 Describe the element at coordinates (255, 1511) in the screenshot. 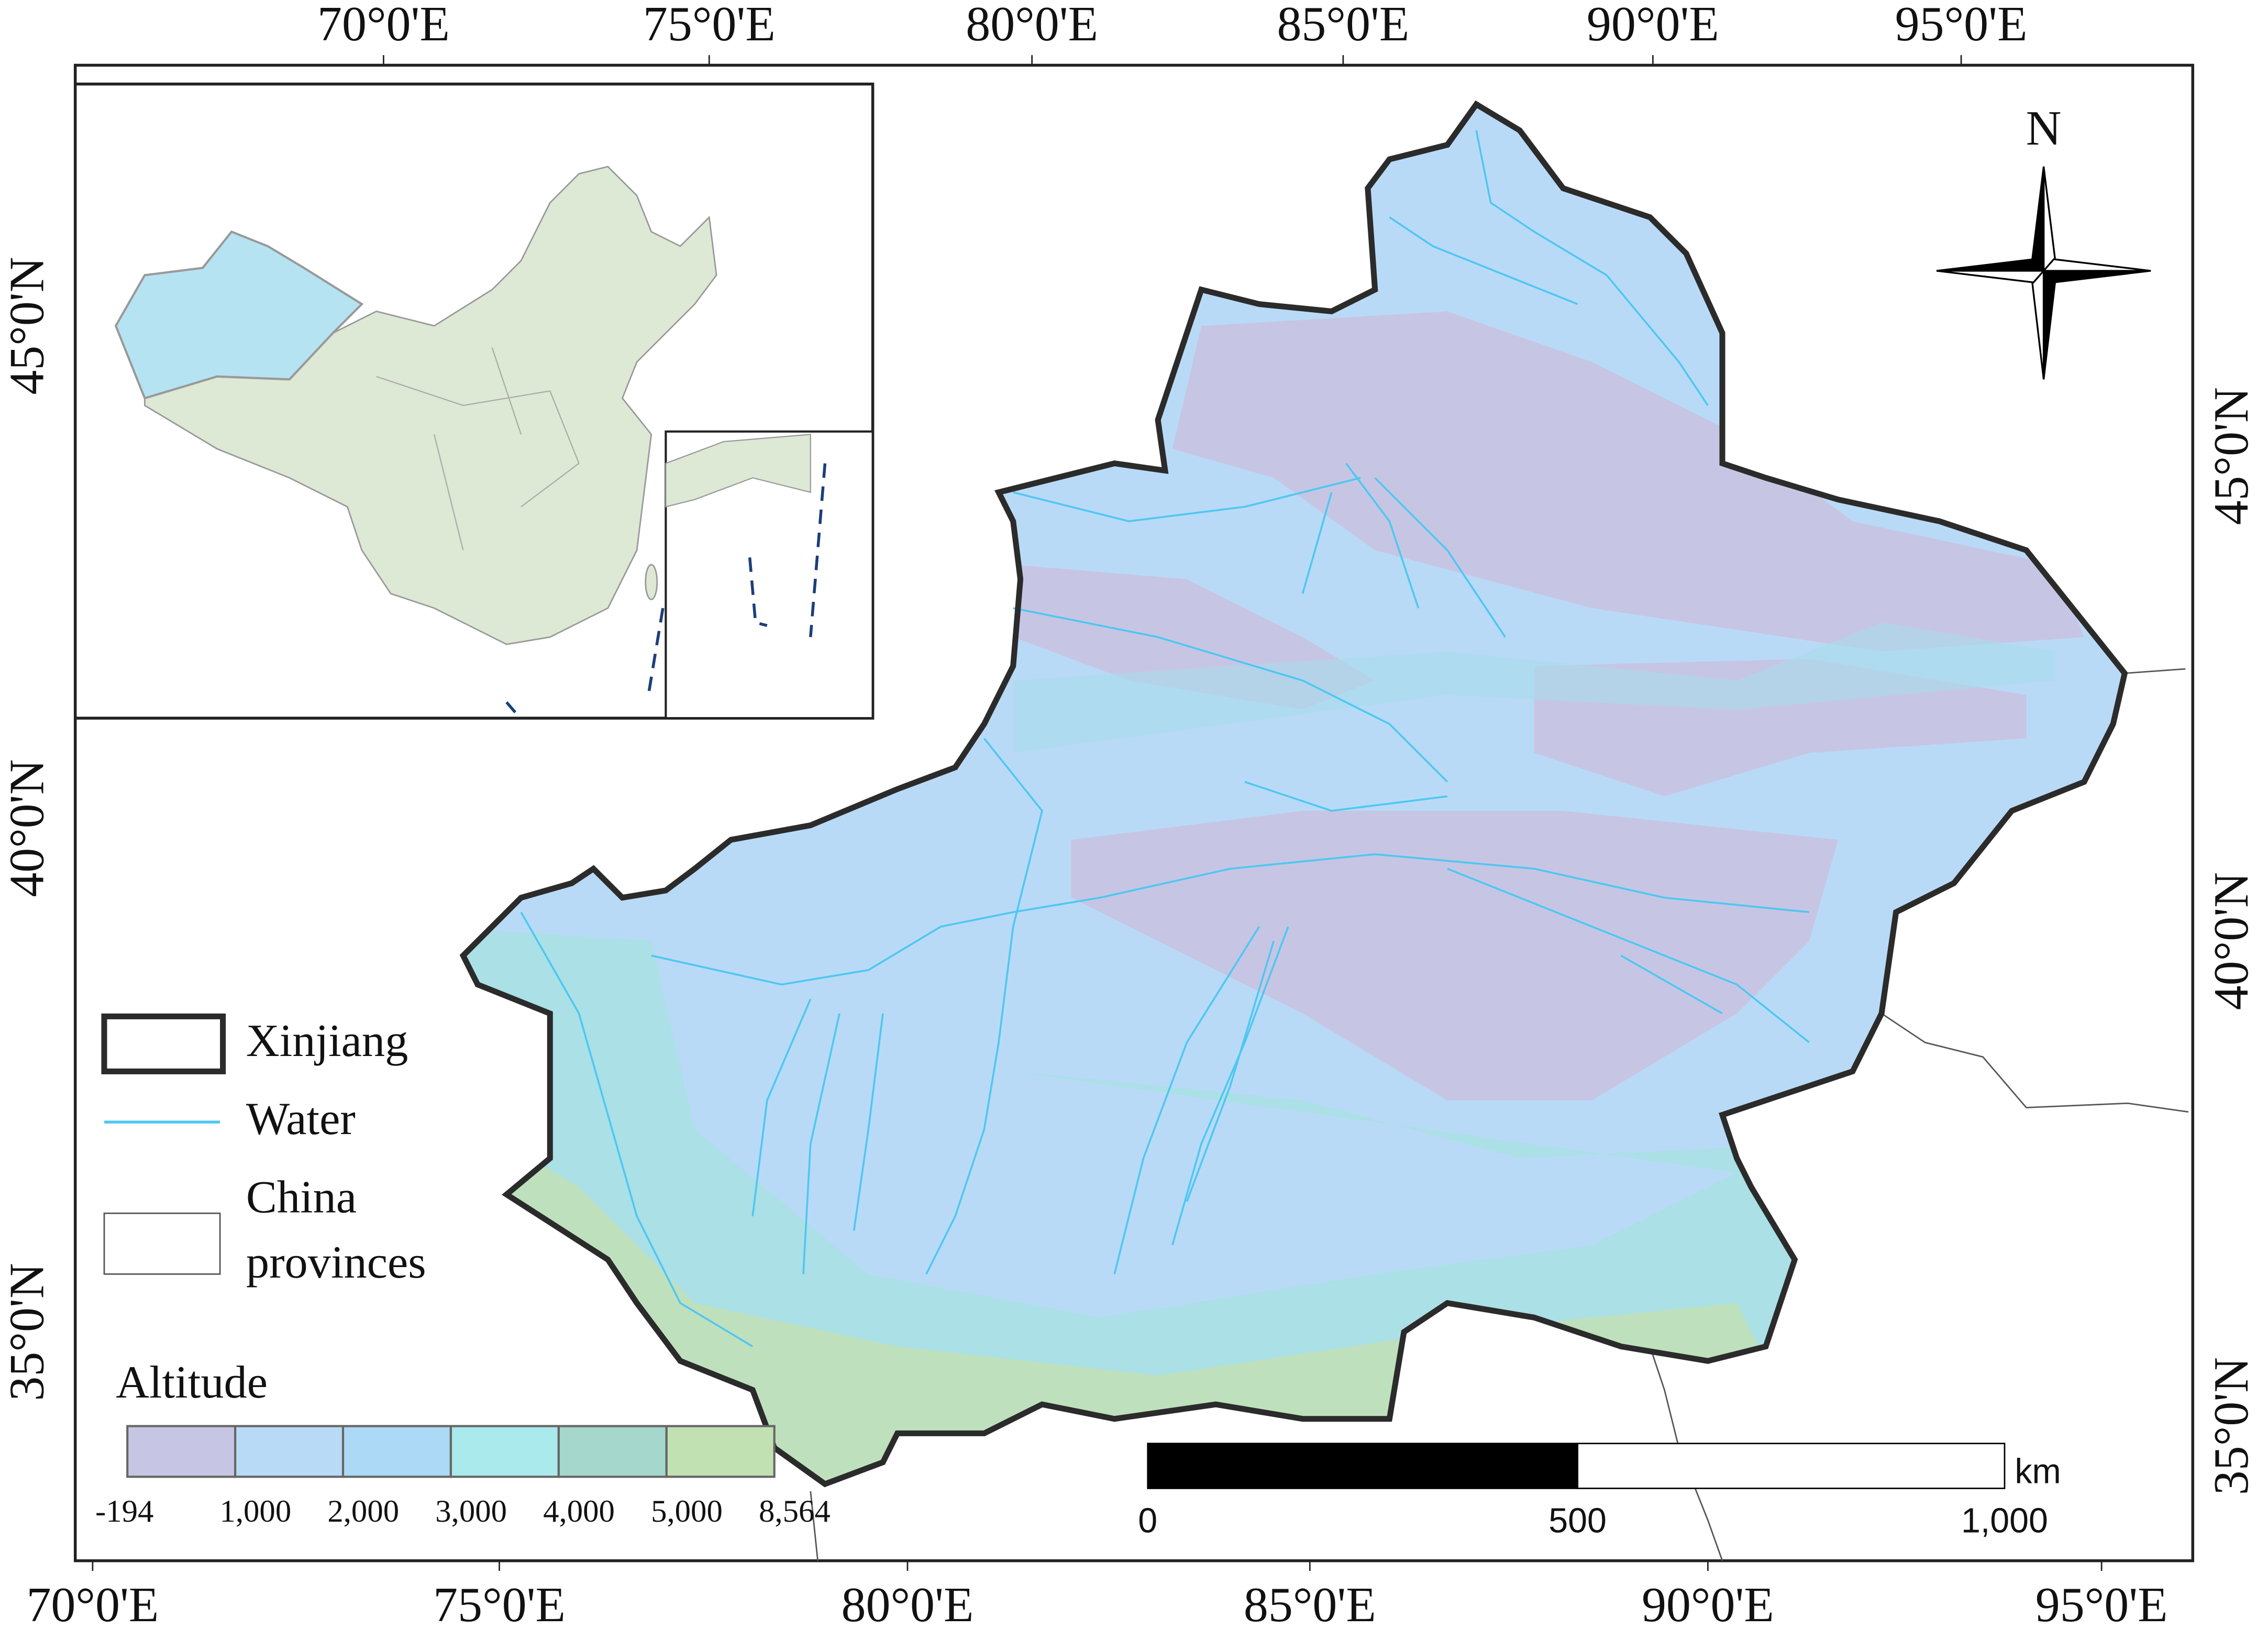

I see `altitude-label: 1,000` at that location.